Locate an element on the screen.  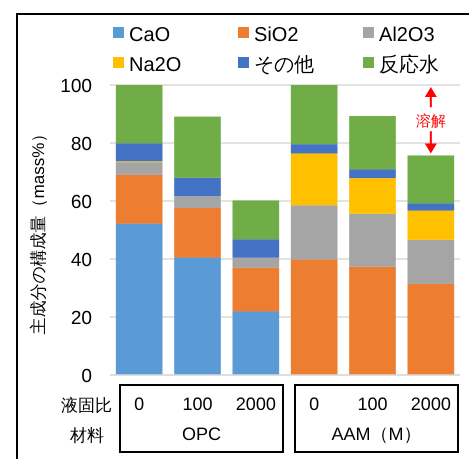
text: OPC is located at coordinates (202, 434).